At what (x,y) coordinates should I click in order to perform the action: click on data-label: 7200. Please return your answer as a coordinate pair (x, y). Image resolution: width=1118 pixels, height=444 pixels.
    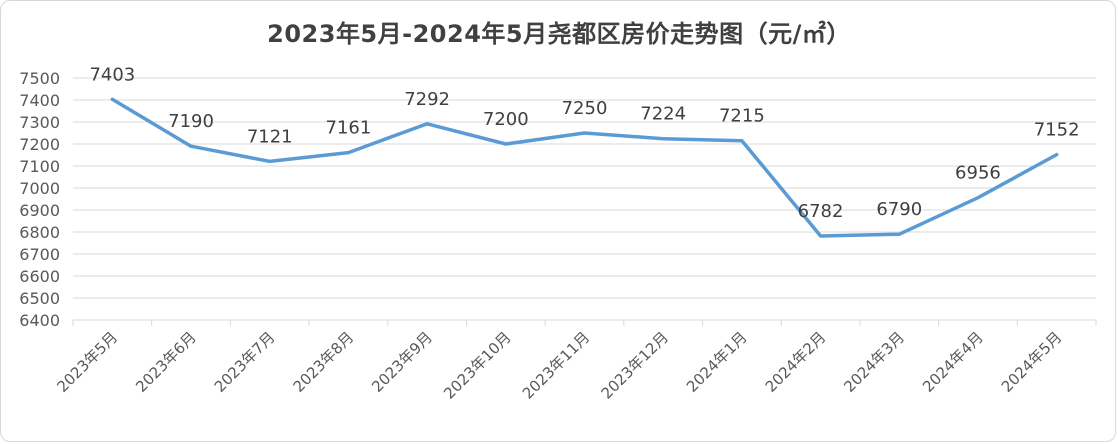
    Looking at the image, I should click on (506, 119).